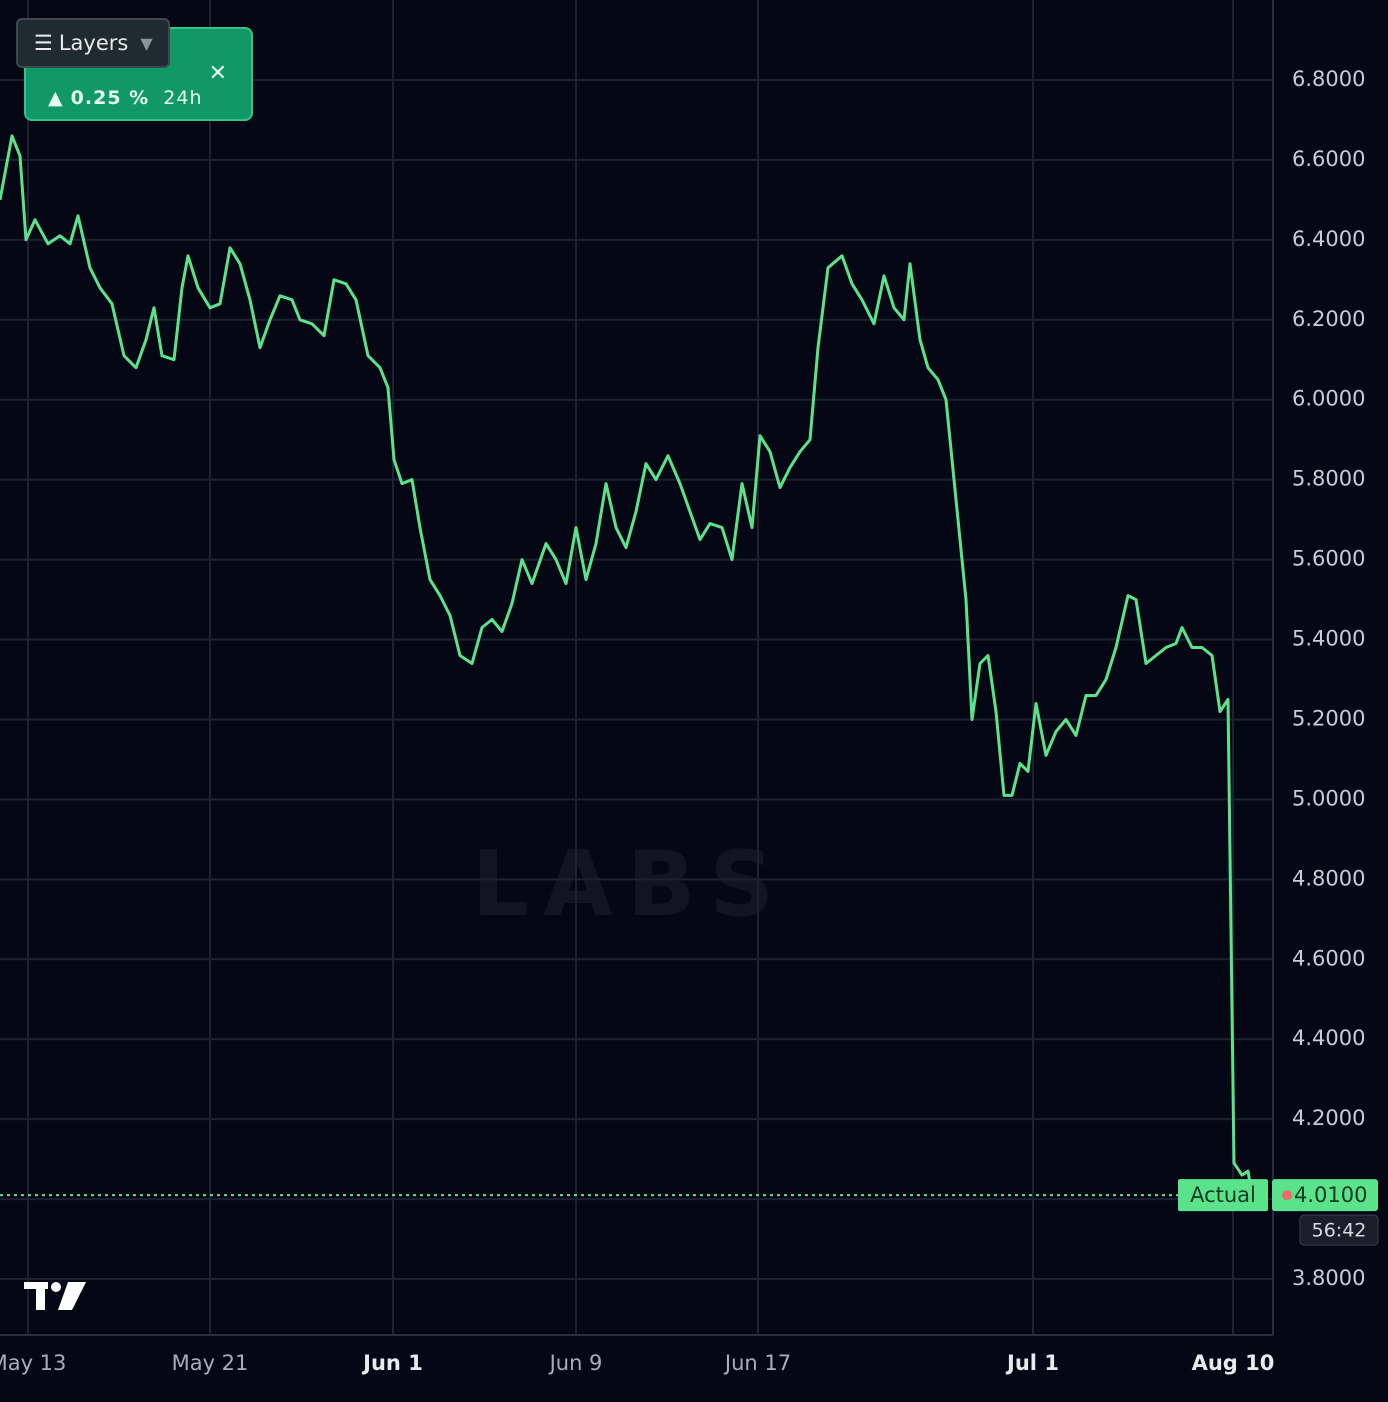 The image size is (1388, 1402). I want to click on x-tick-label: Jun 9, so click(575, 1363).